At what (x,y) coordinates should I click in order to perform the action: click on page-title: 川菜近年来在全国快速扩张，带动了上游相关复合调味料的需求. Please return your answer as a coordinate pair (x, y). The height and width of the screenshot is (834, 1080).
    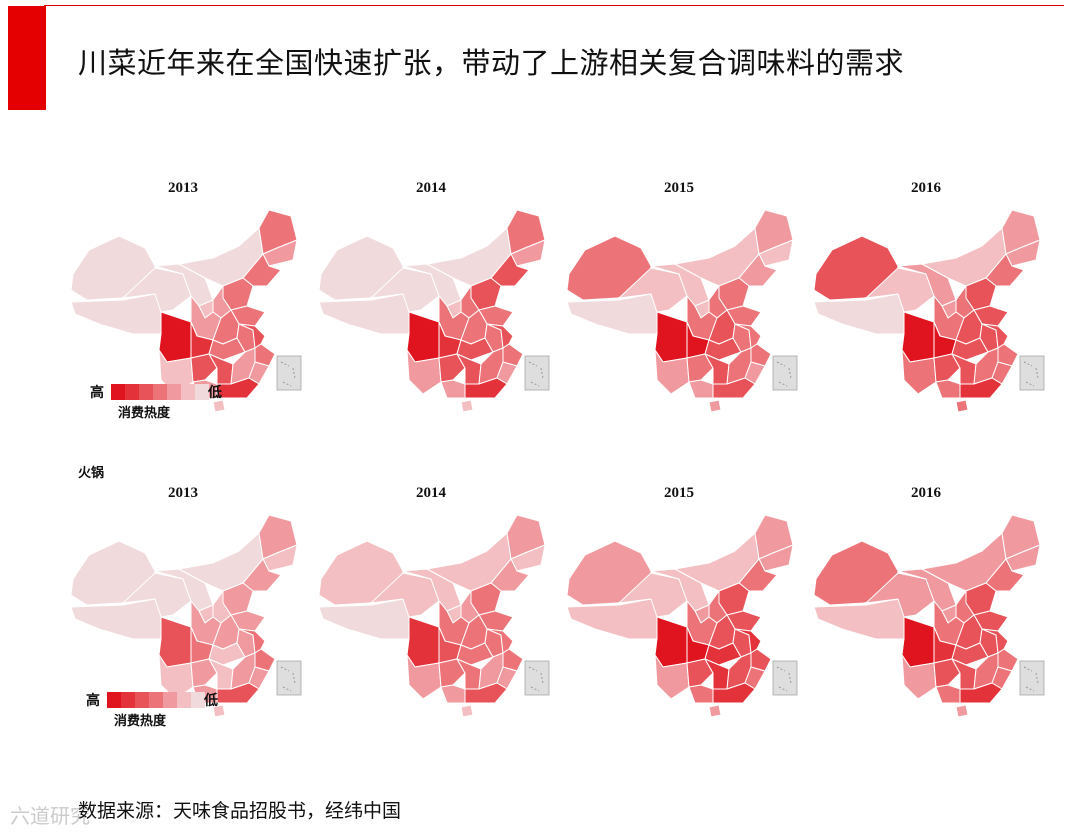
    Looking at the image, I should click on (491, 63).